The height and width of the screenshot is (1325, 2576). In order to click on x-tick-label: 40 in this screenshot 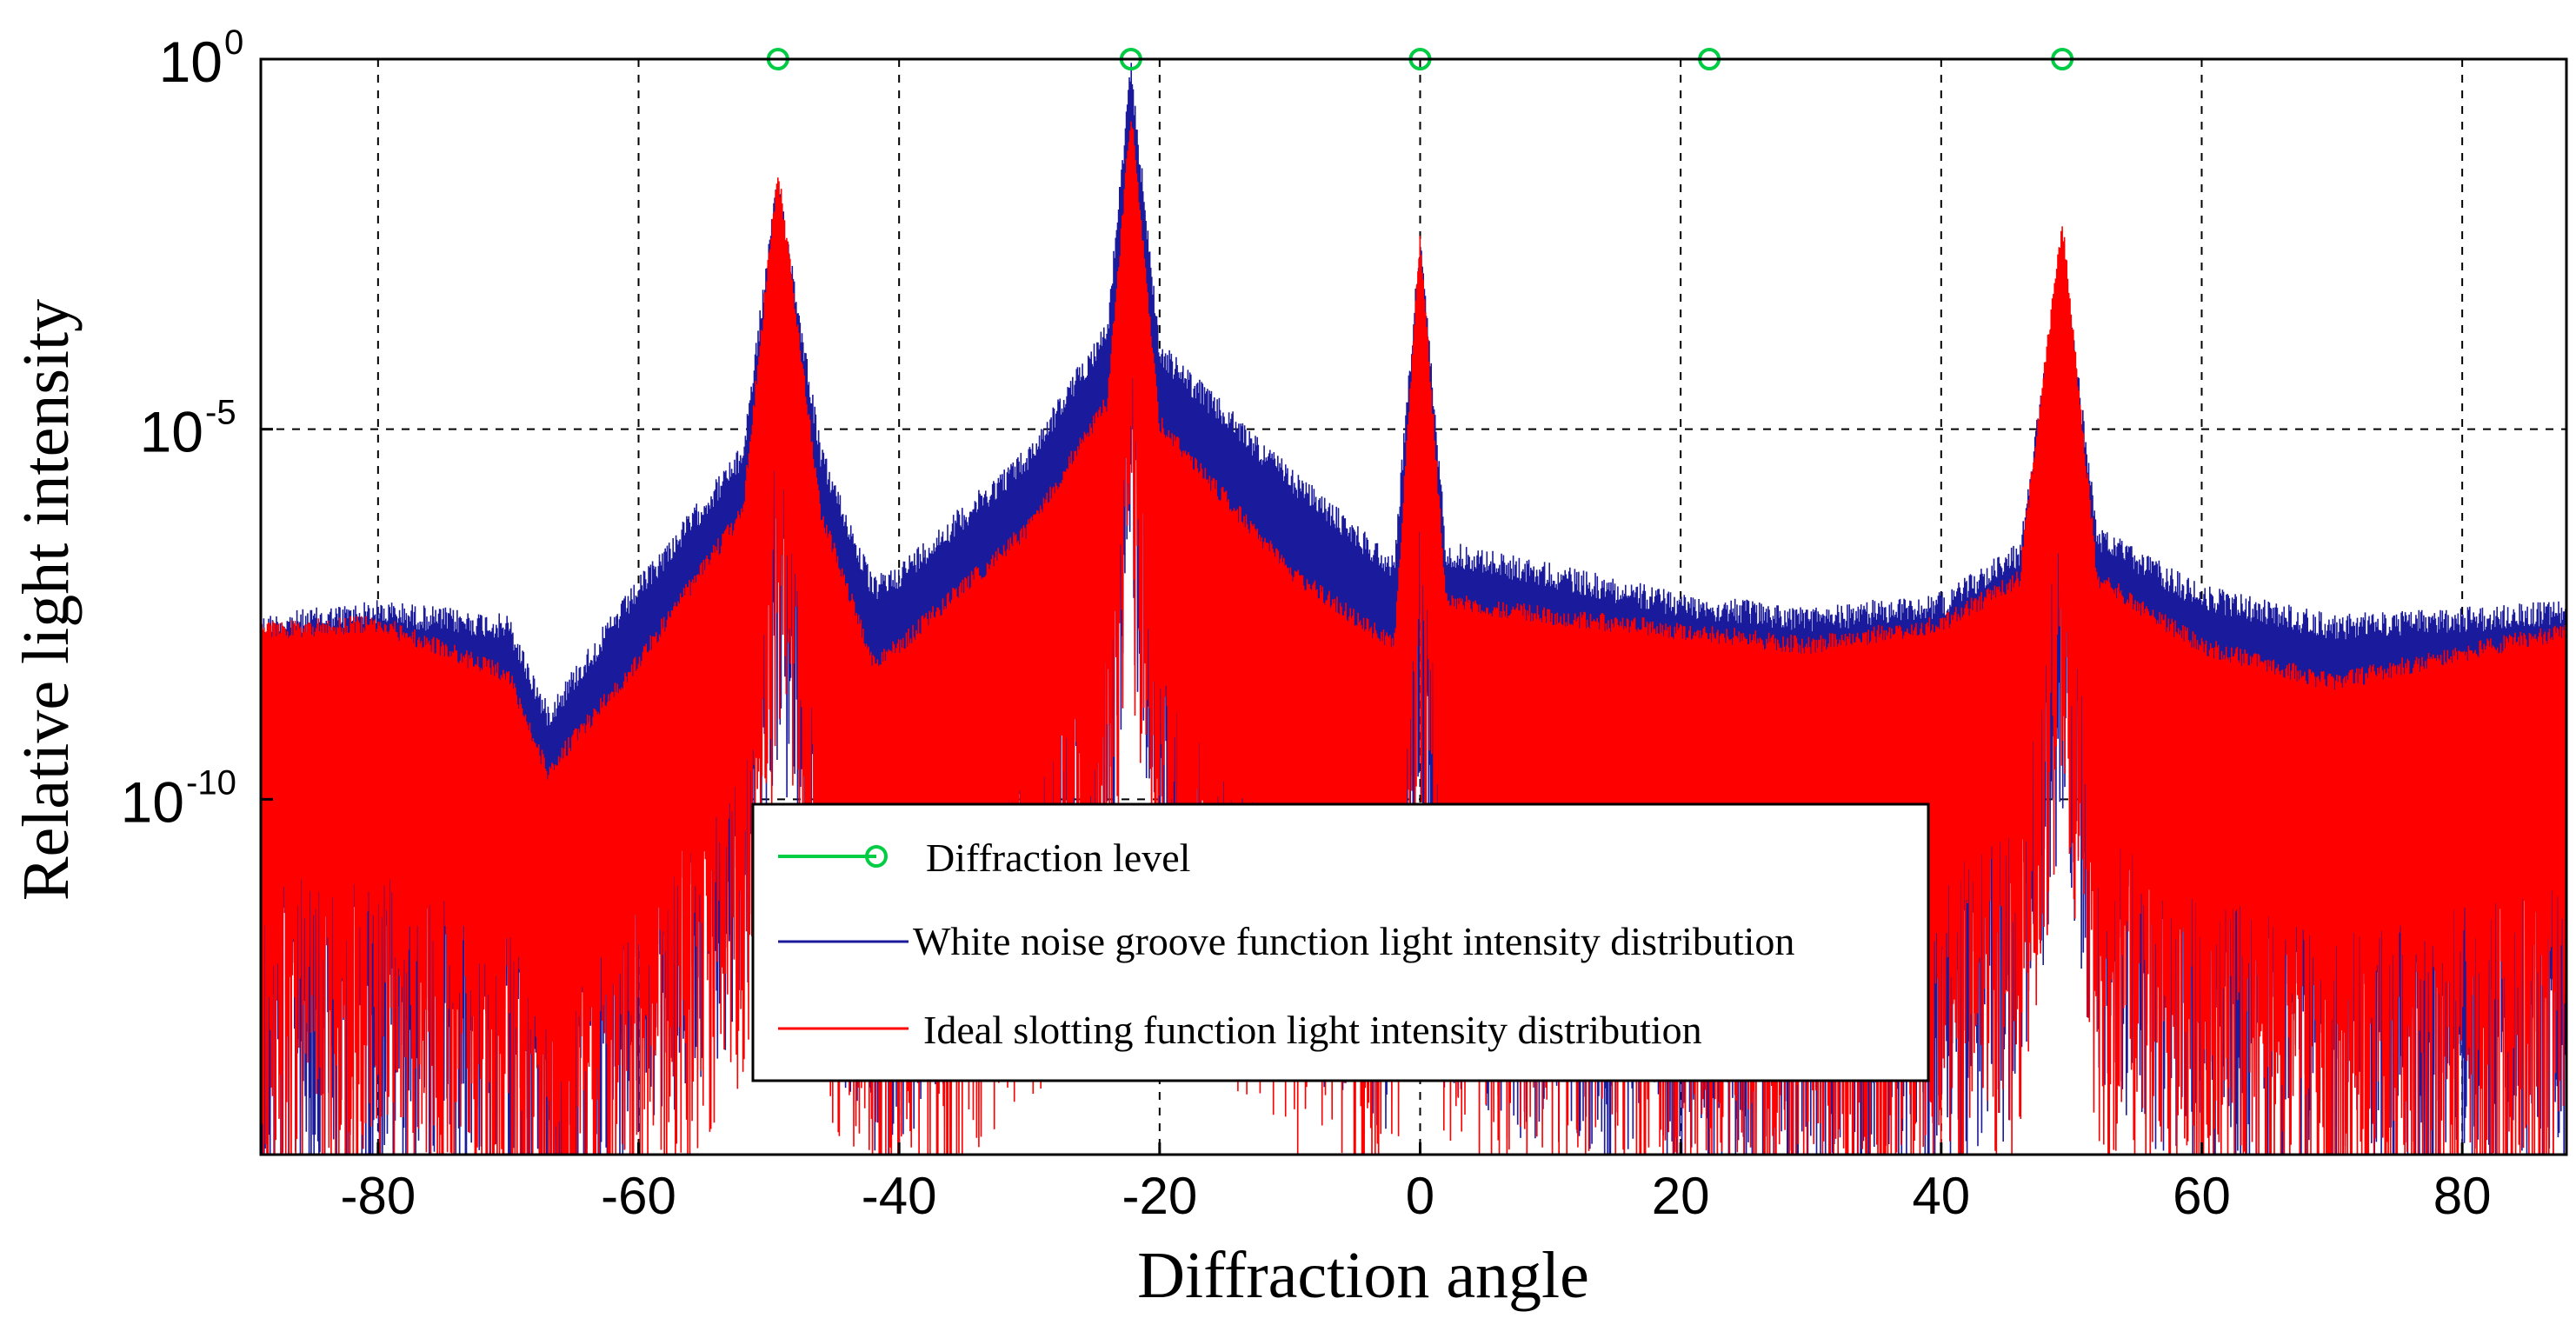, I will do `click(1941, 1196)`.